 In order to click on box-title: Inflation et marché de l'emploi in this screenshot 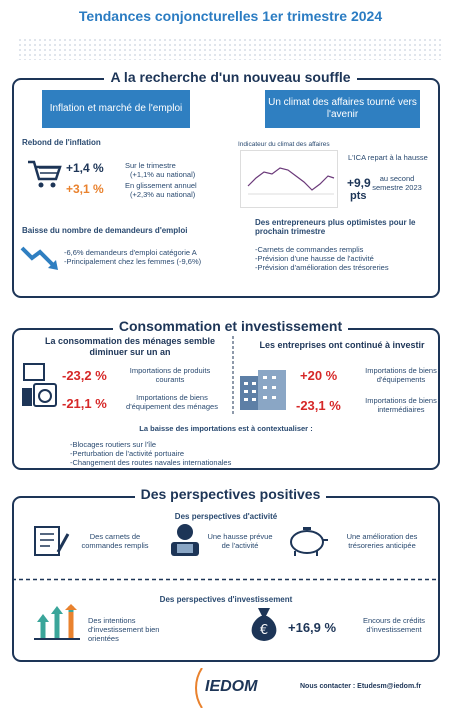, I will do `click(116, 109)`.